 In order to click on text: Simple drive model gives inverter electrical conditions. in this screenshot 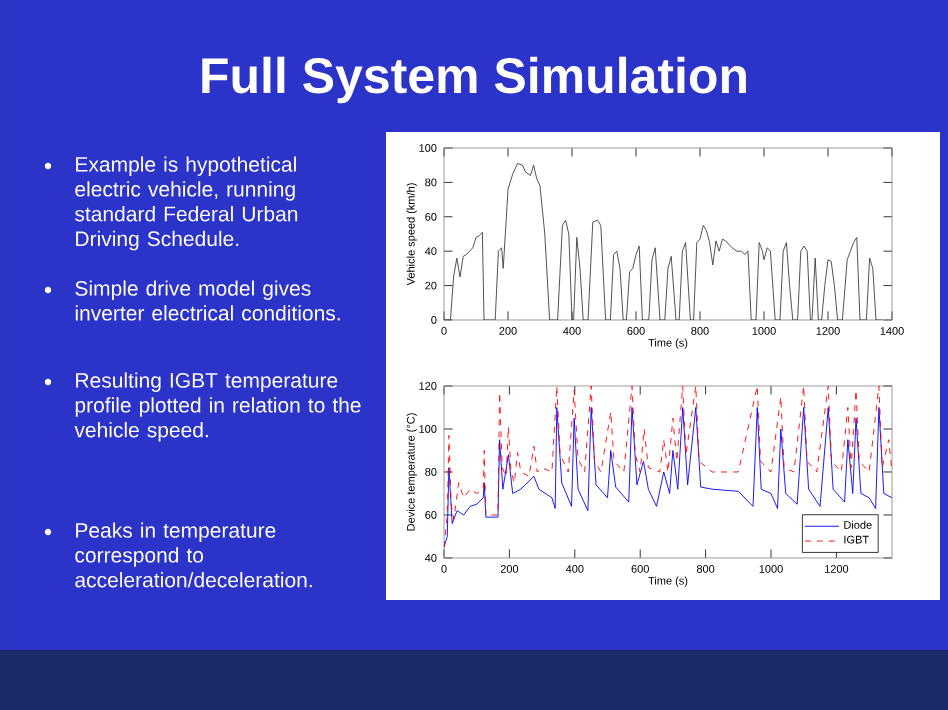, I will do `click(207, 300)`.